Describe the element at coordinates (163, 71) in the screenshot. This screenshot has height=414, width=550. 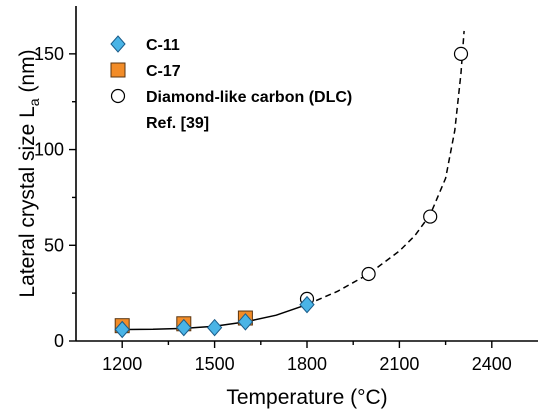
I see `legend-label: C-17` at that location.